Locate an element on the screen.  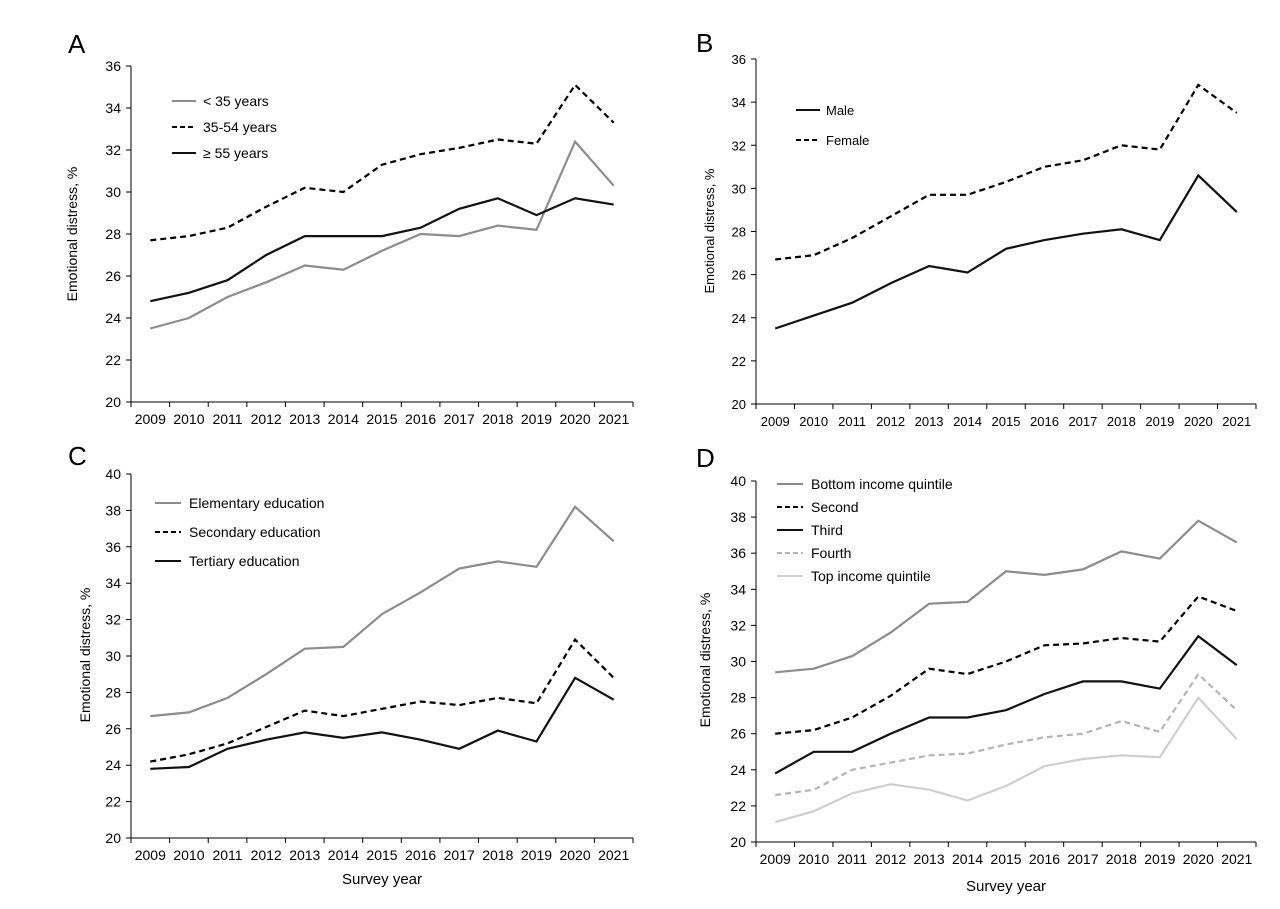
legend-label: 35-54 years is located at coordinates (240, 127).